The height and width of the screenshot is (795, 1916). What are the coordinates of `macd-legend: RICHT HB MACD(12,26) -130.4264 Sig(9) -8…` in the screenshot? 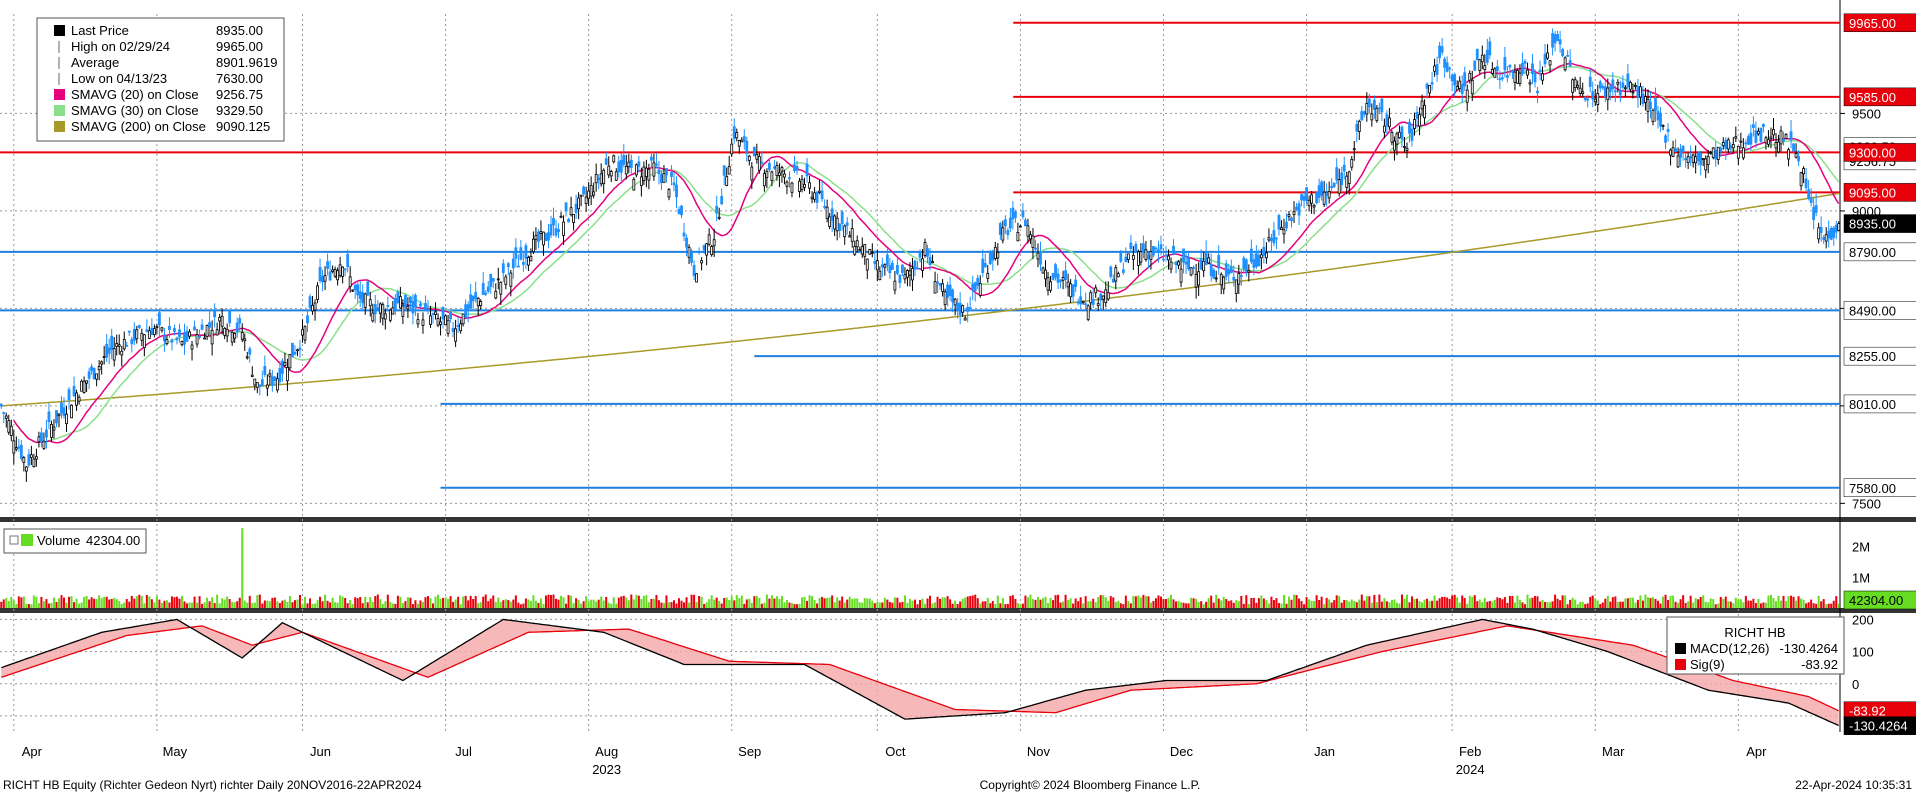 It's located at (1755, 645).